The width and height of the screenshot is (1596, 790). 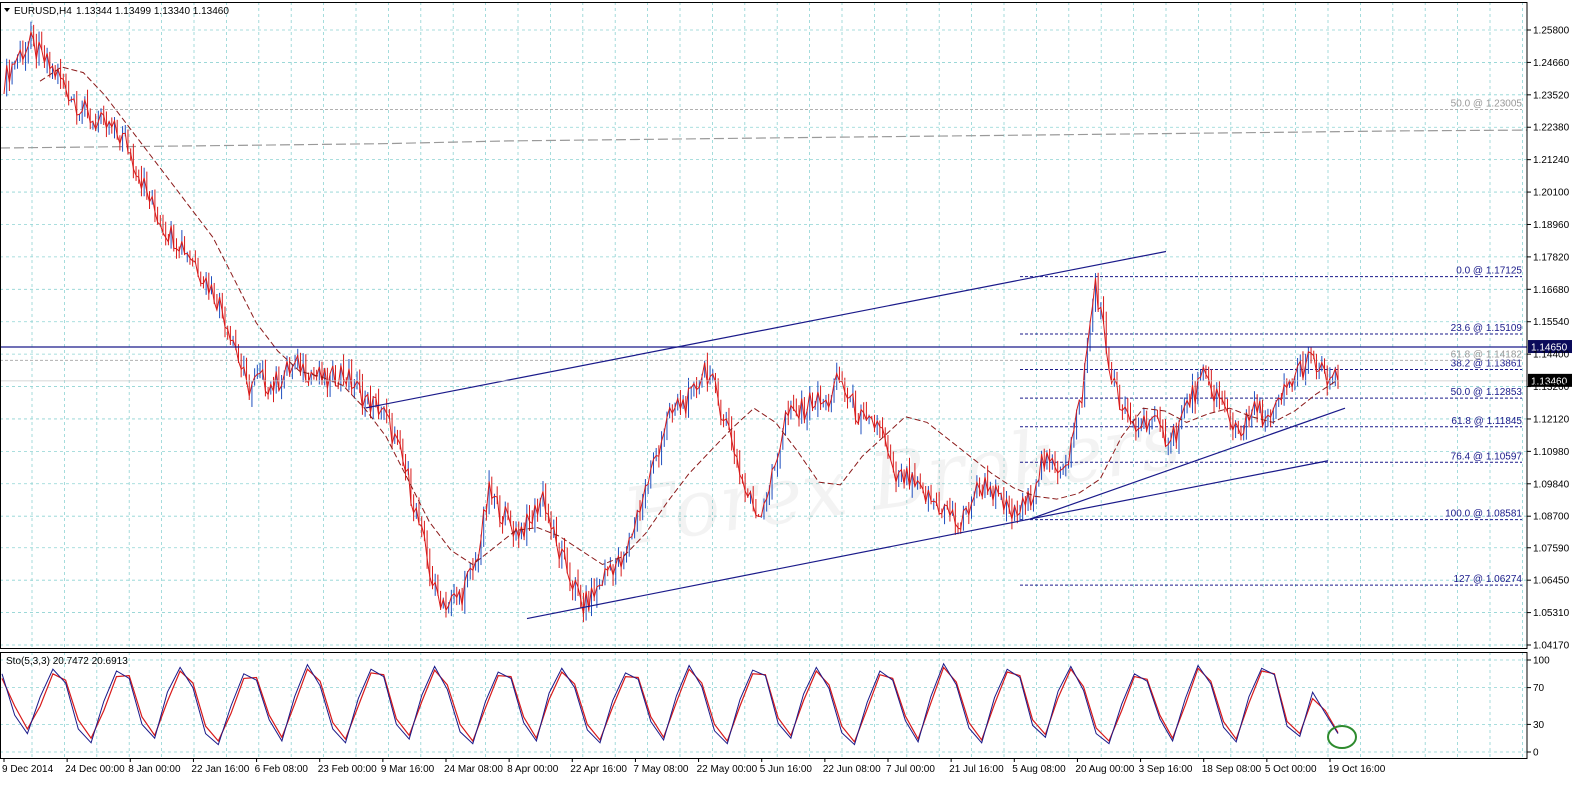 What do you see at coordinates (1551, 452) in the screenshot?
I see `y-tick-label: 1.10980` at bounding box center [1551, 452].